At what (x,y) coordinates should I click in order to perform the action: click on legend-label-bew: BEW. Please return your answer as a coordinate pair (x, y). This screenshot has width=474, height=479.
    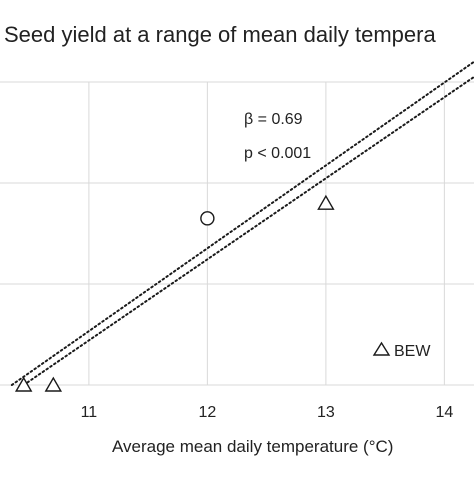
    Looking at the image, I should click on (412, 351).